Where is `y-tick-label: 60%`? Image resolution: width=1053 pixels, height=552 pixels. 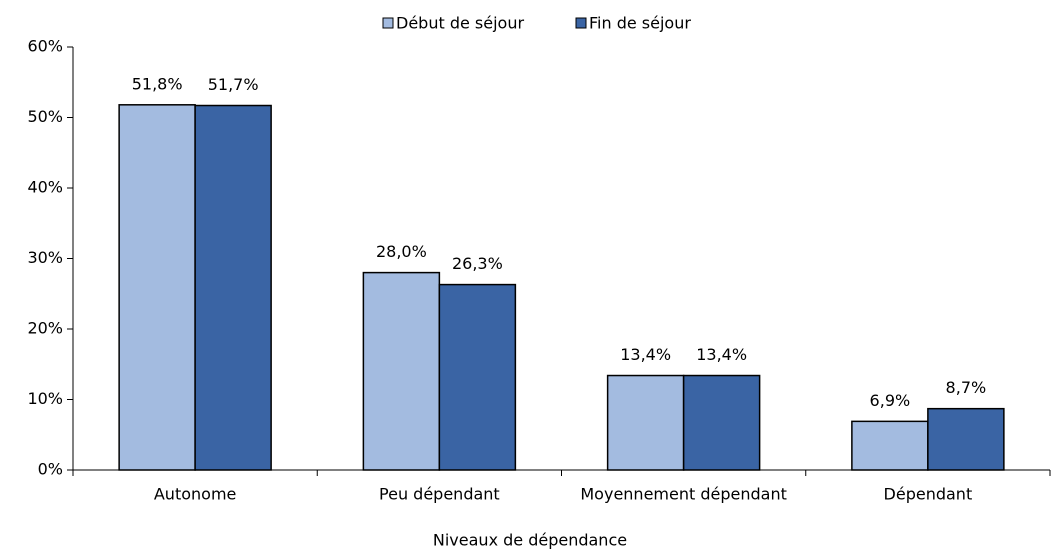
y-tick-label: 60% is located at coordinates (45, 46).